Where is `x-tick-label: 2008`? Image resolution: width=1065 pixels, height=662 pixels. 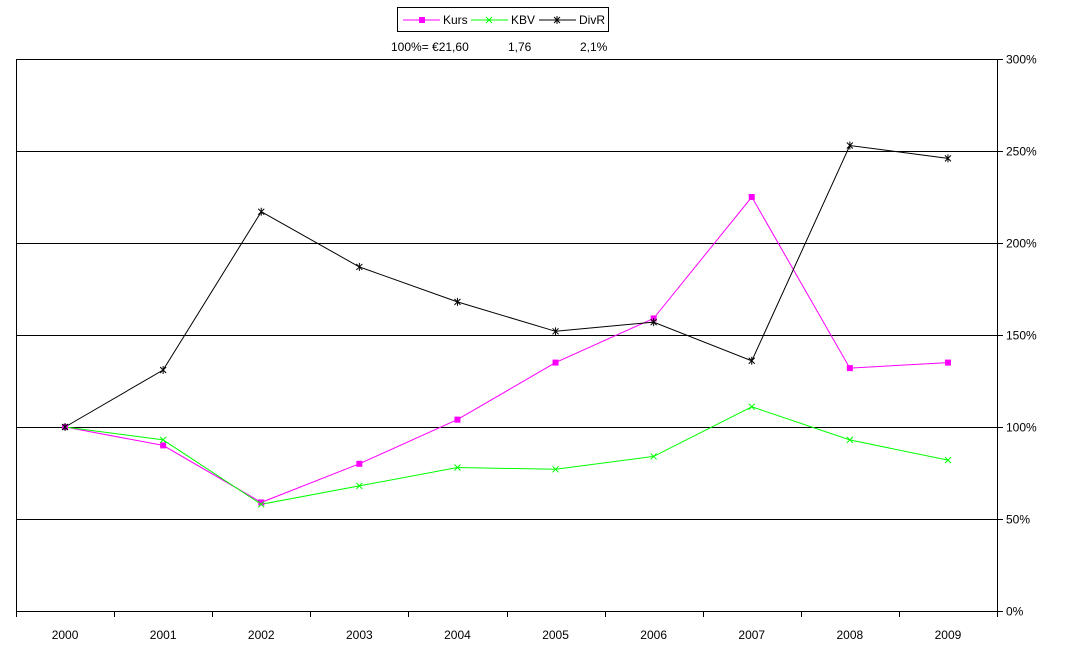 x-tick-label: 2008 is located at coordinates (849, 635).